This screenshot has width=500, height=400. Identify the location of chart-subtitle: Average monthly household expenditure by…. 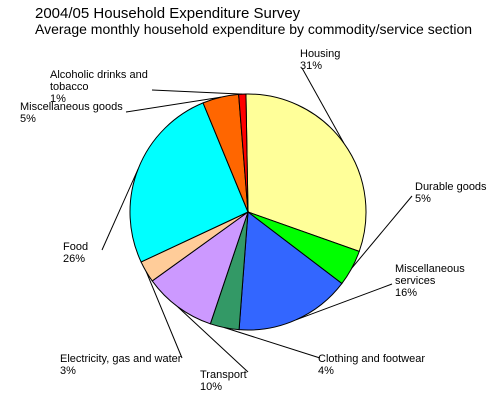
(253, 29).